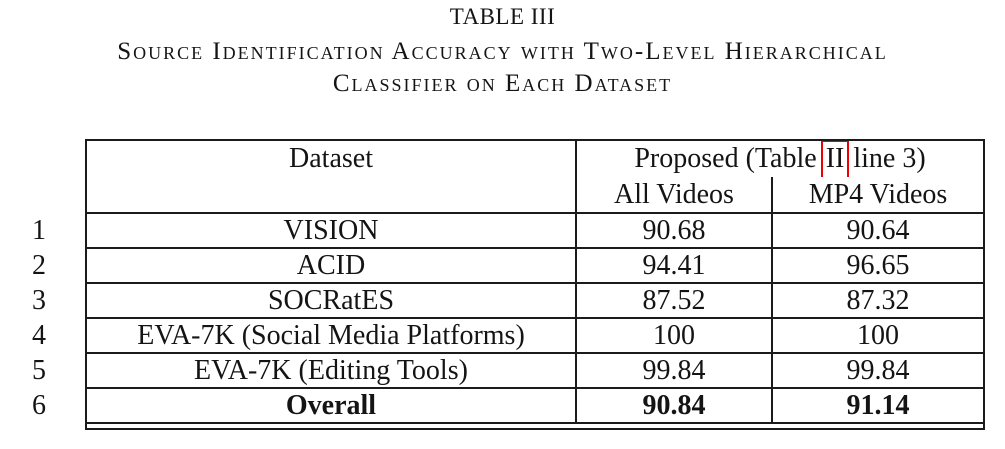 Image resolution: width=1005 pixels, height=449 pixels. Describe the element at coordinates (674, 371) in the screenshot. I see `all-videos-value: 99.84` at that location.